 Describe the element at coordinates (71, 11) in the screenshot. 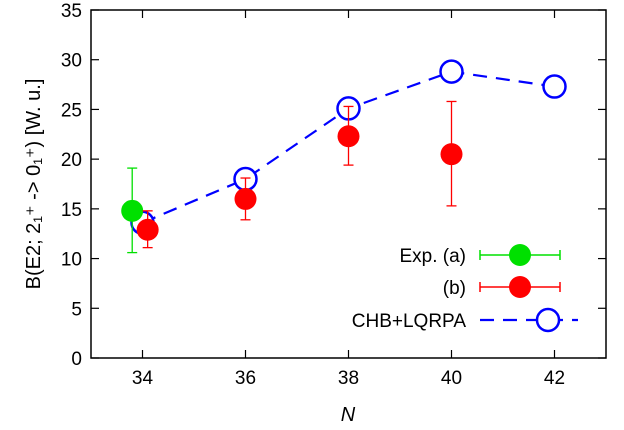

I see `y-tick-label: 35` at that location.